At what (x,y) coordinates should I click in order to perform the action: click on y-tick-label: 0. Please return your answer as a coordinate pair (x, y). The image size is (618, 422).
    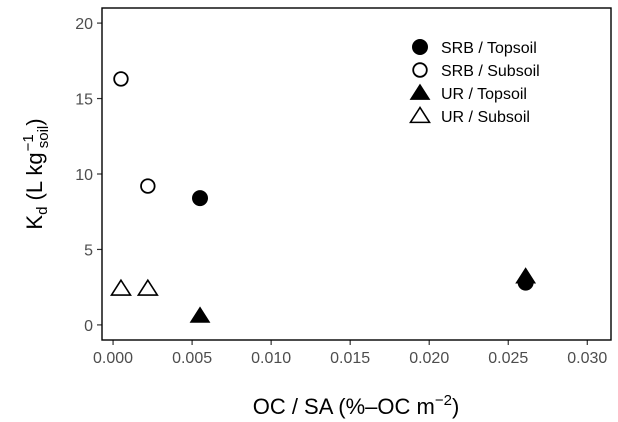
    Looking at the image, I should click on (88, 326).